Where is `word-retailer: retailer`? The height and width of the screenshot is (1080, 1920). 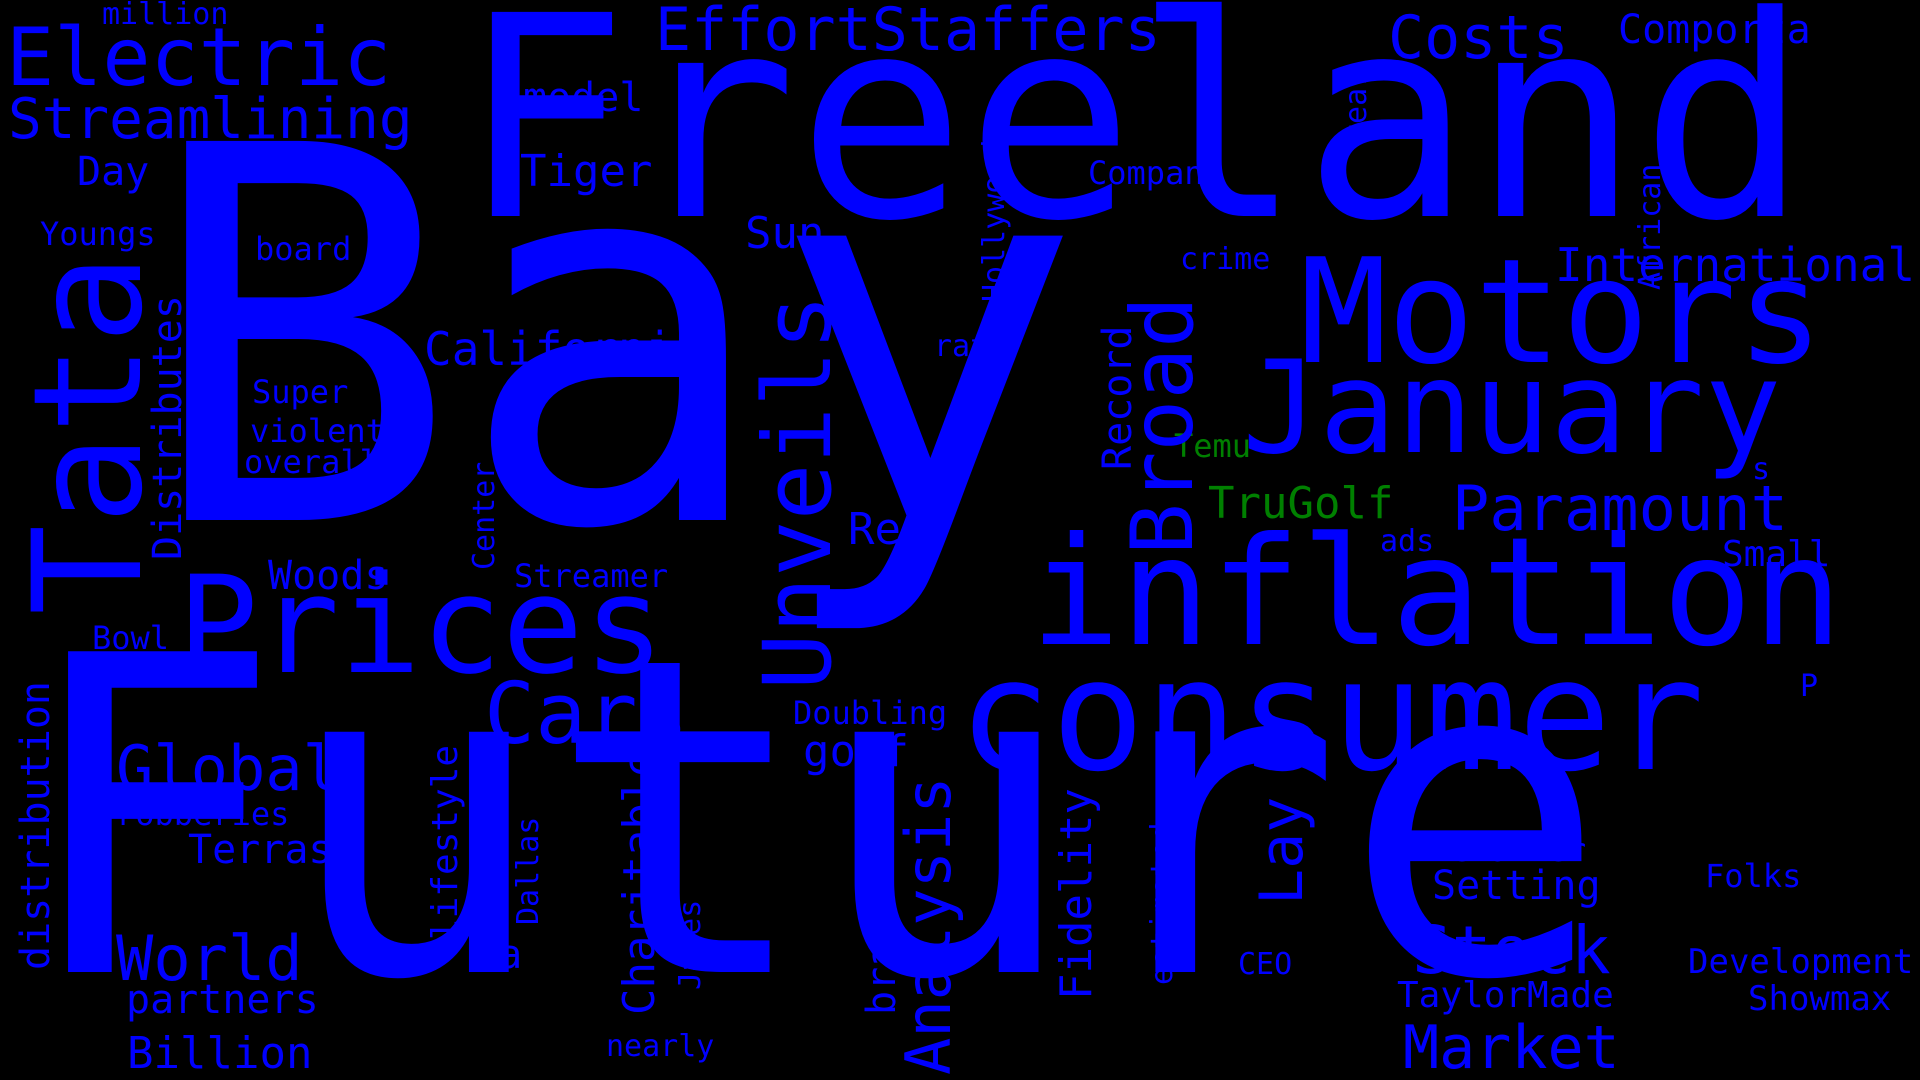 word-retailer: retailer is located at coordinates (1509, 850).